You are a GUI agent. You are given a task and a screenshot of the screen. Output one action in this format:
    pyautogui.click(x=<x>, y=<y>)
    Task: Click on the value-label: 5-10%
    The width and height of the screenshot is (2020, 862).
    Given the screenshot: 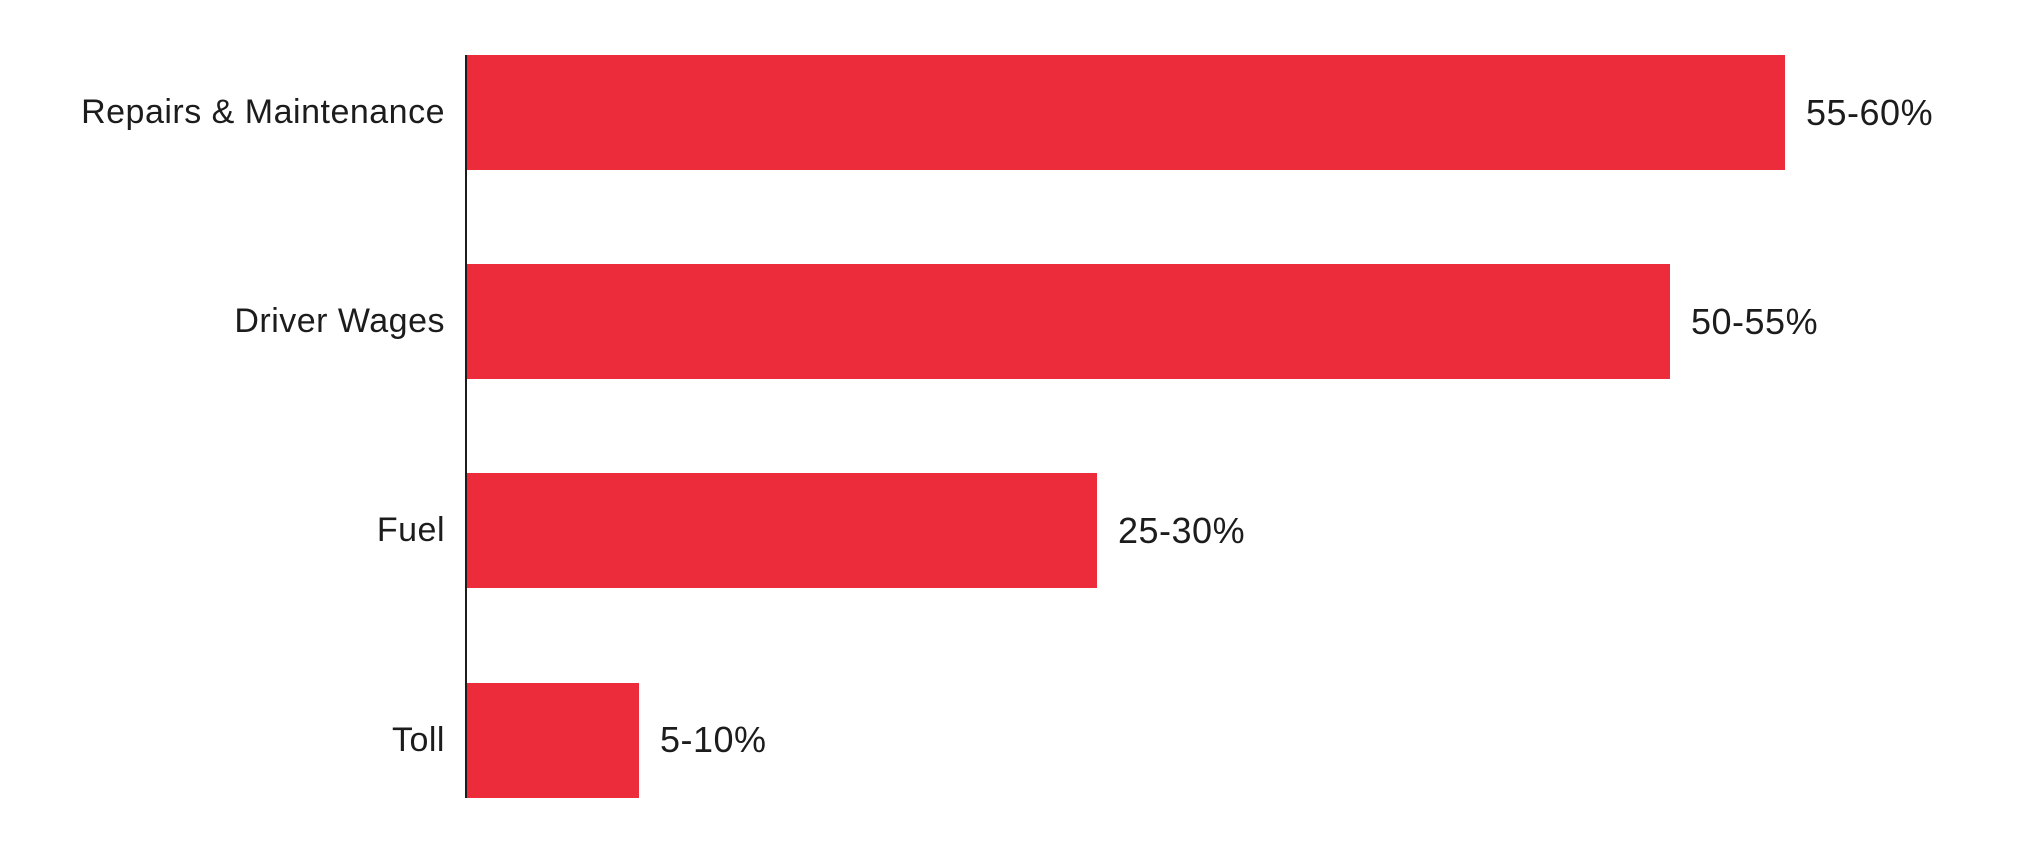 What is the action you would take?
    pyautogui.click(x=713, y=740)
    